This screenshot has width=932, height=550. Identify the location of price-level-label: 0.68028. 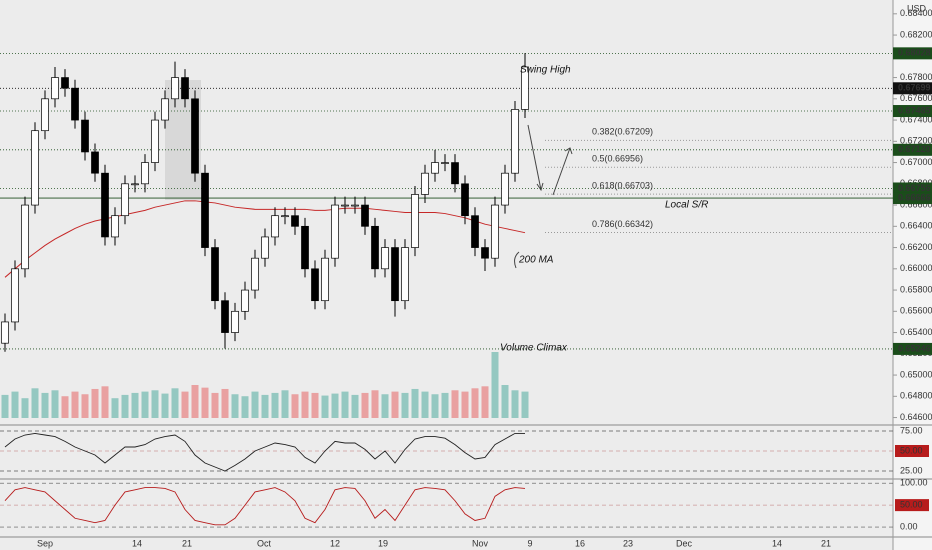
(914, 53).